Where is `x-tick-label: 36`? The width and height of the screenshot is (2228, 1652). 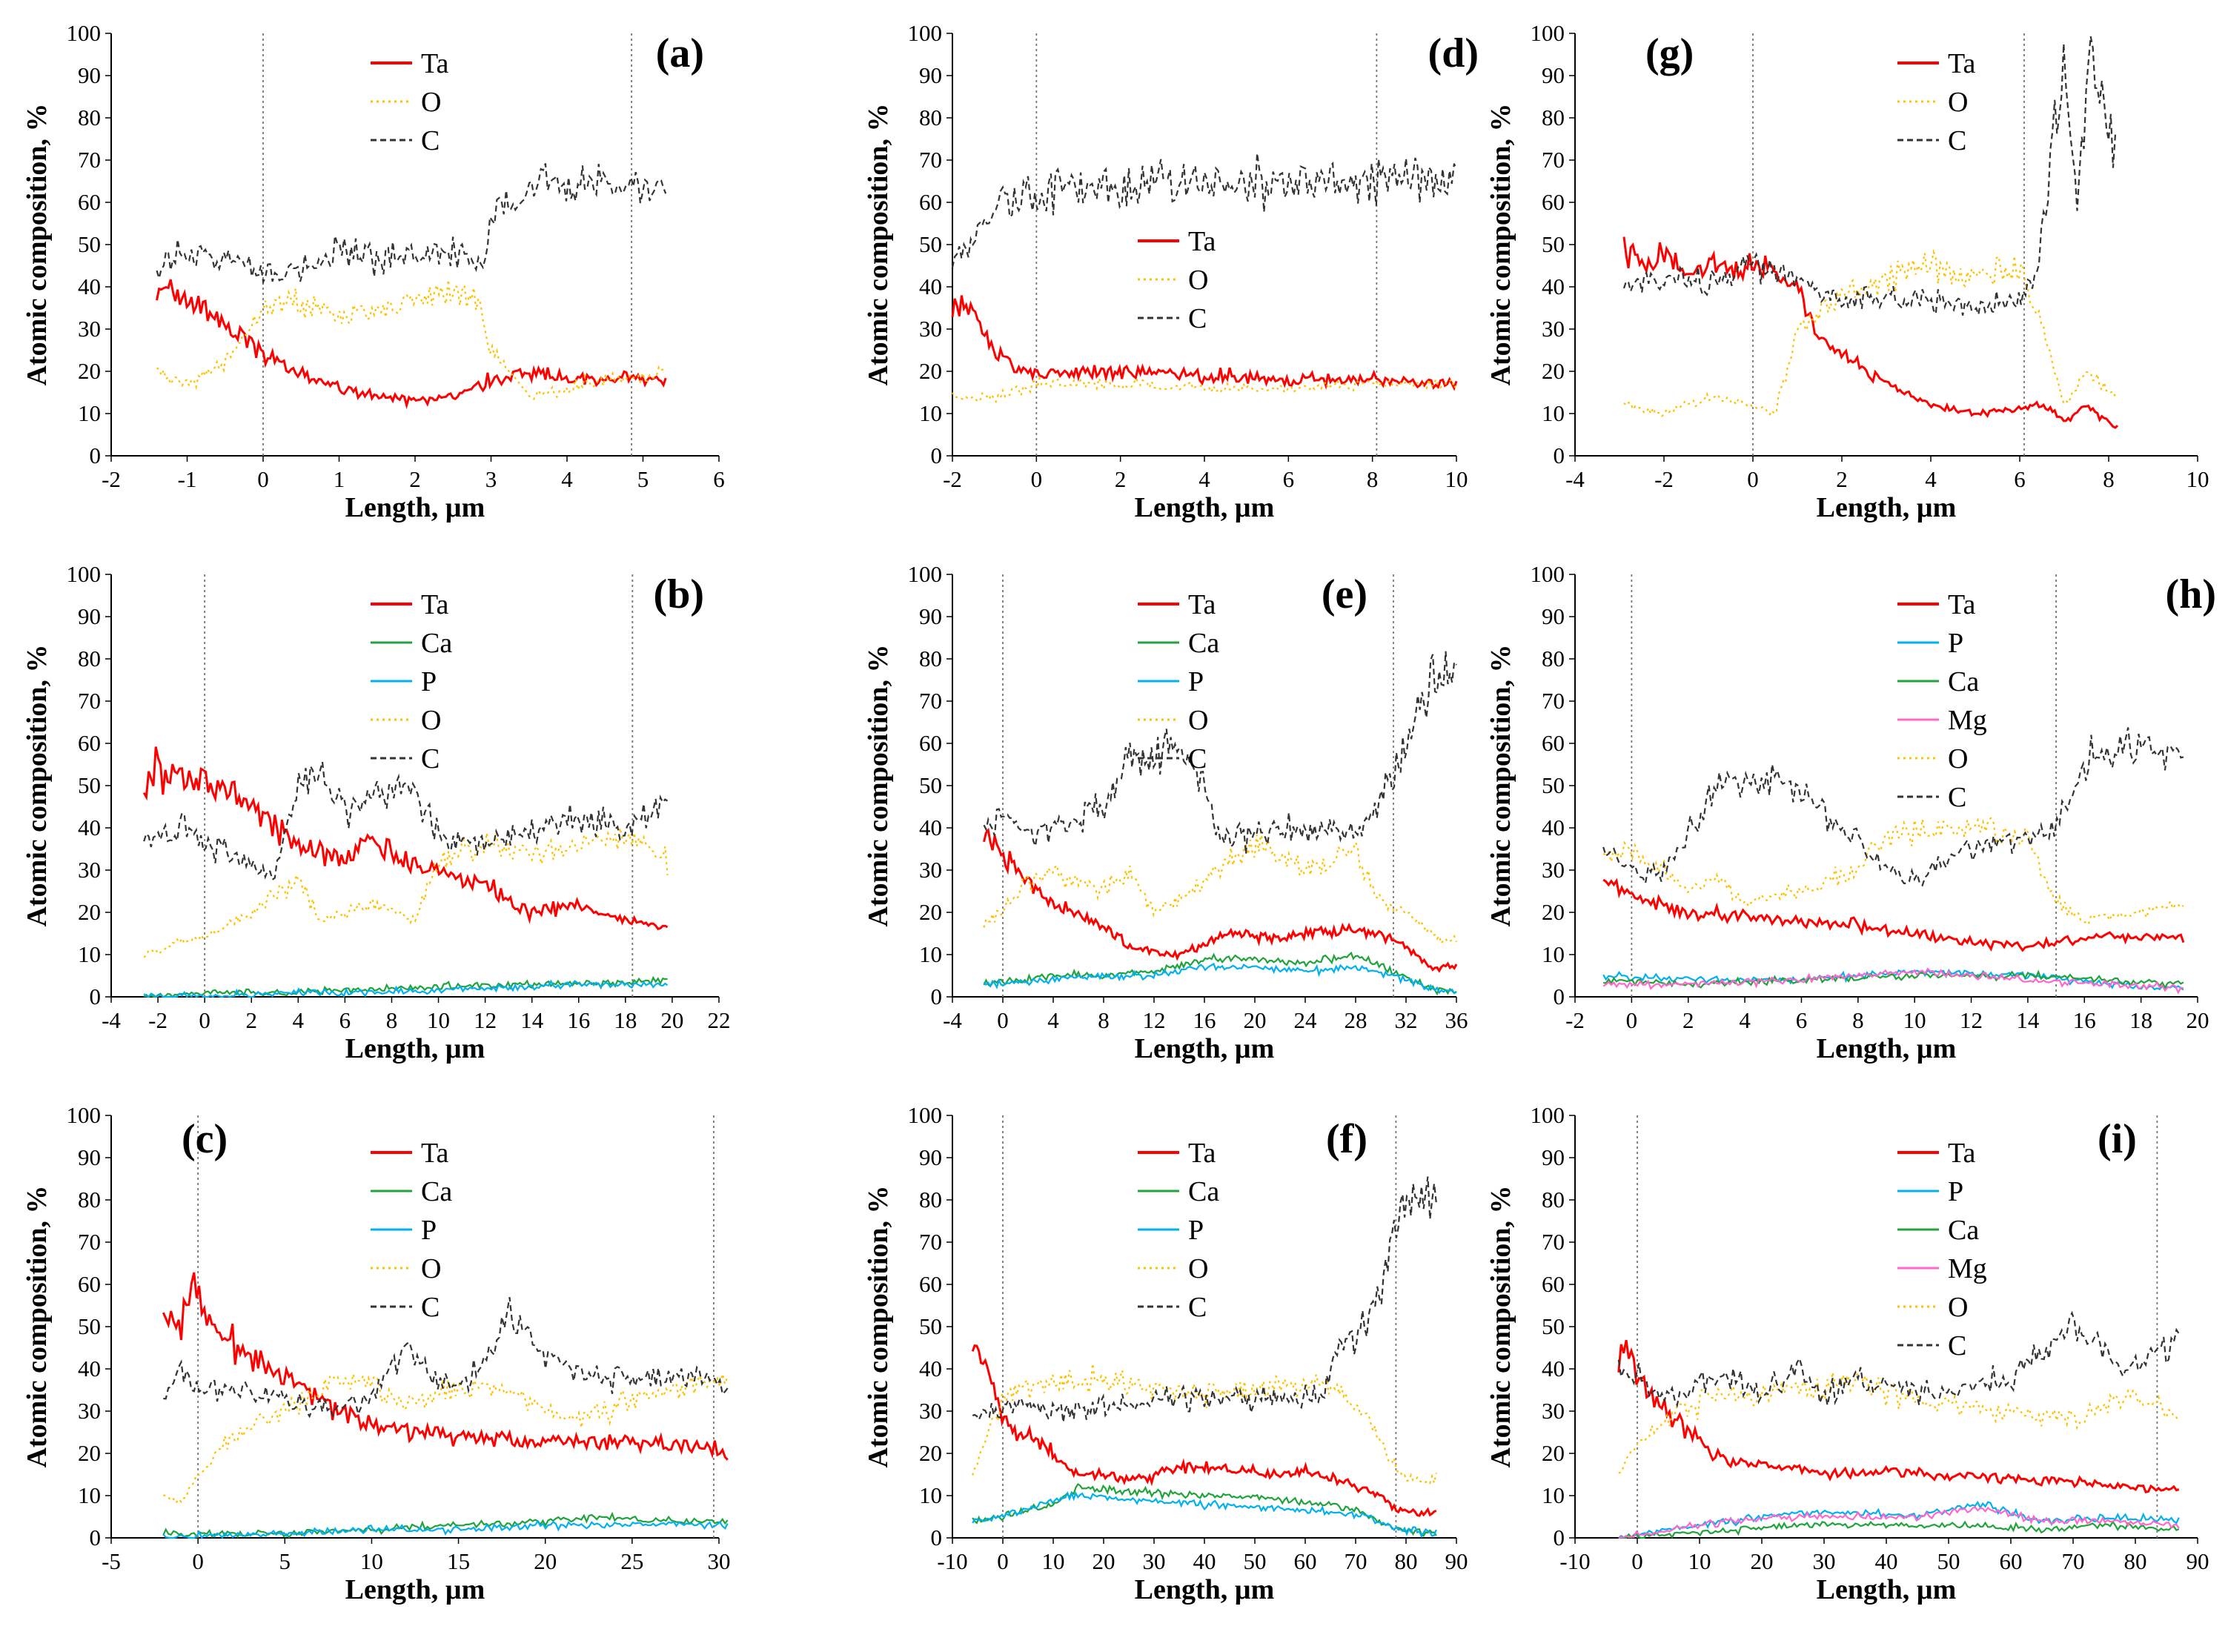
x-tick-label: 36 is located at coordinates (1456, 1020).